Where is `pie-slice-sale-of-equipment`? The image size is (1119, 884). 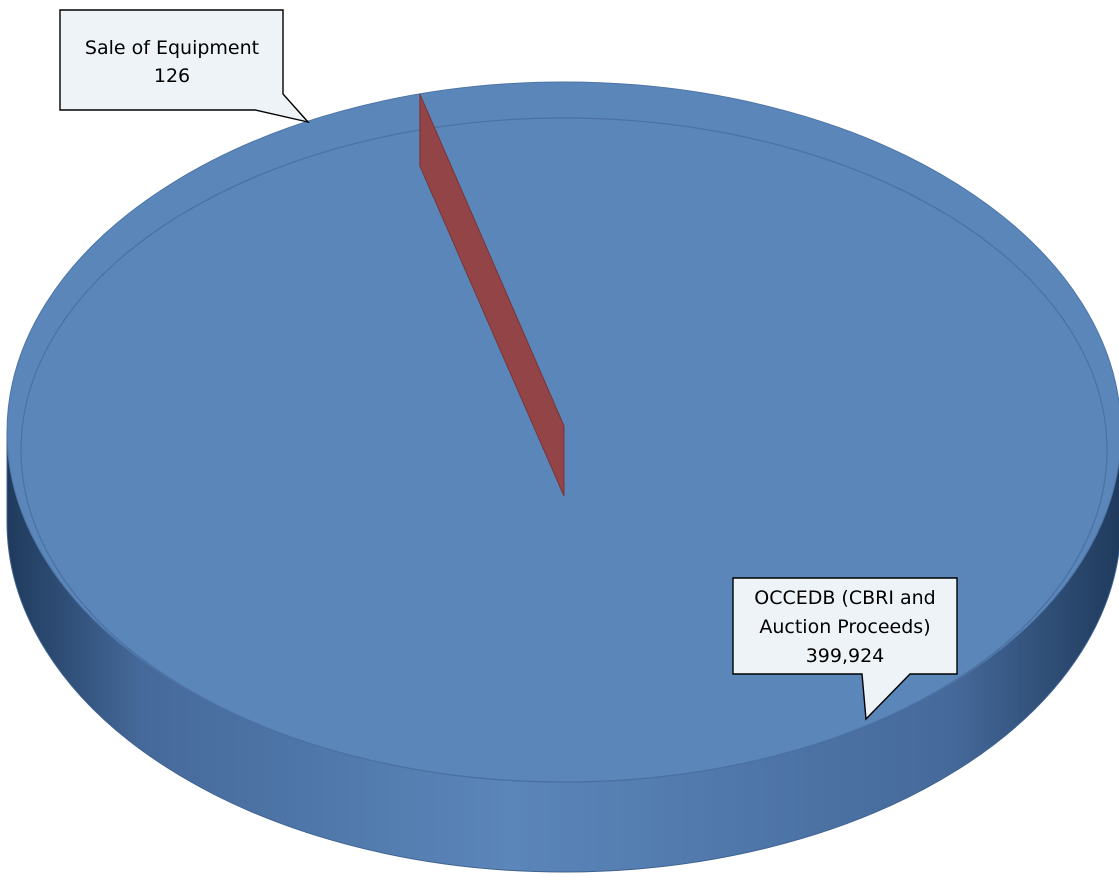
pie-slice-sale-of-equipment is located at coordinates (492, 295).